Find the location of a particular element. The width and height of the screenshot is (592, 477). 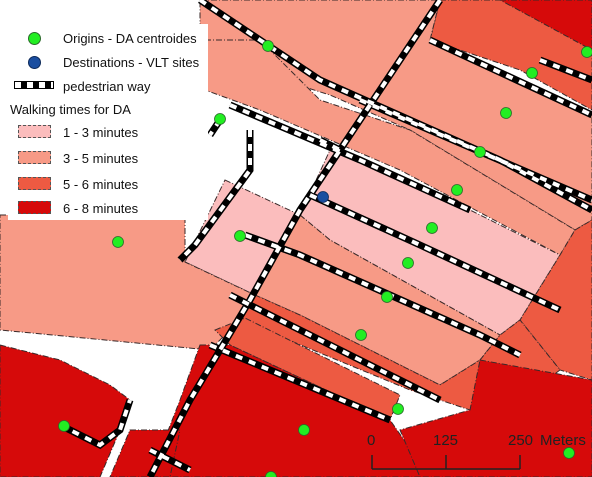

legend-origins-label: Origins - DA centroides is located at coordinates (130, 38).